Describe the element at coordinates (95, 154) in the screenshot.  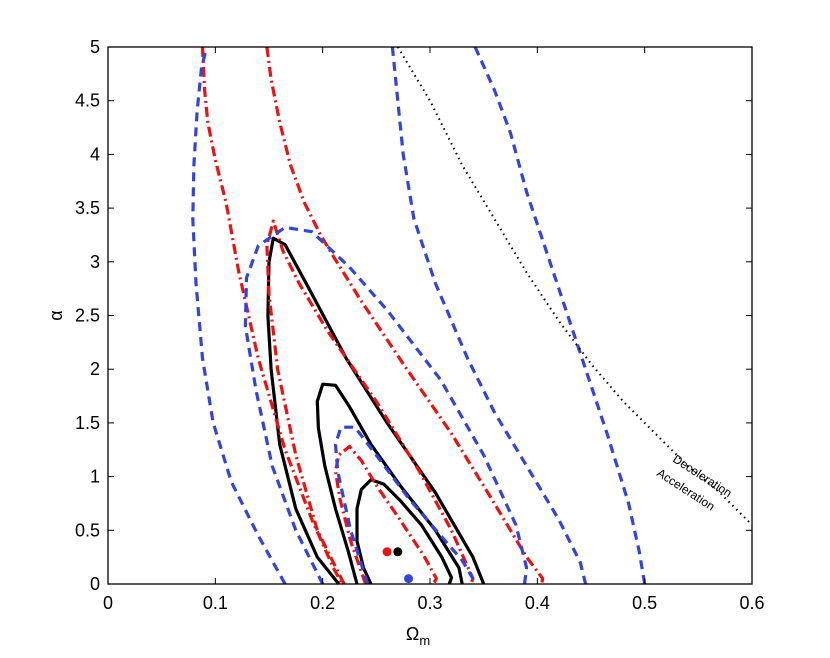
I see `y-tick-label: 4` at that location.